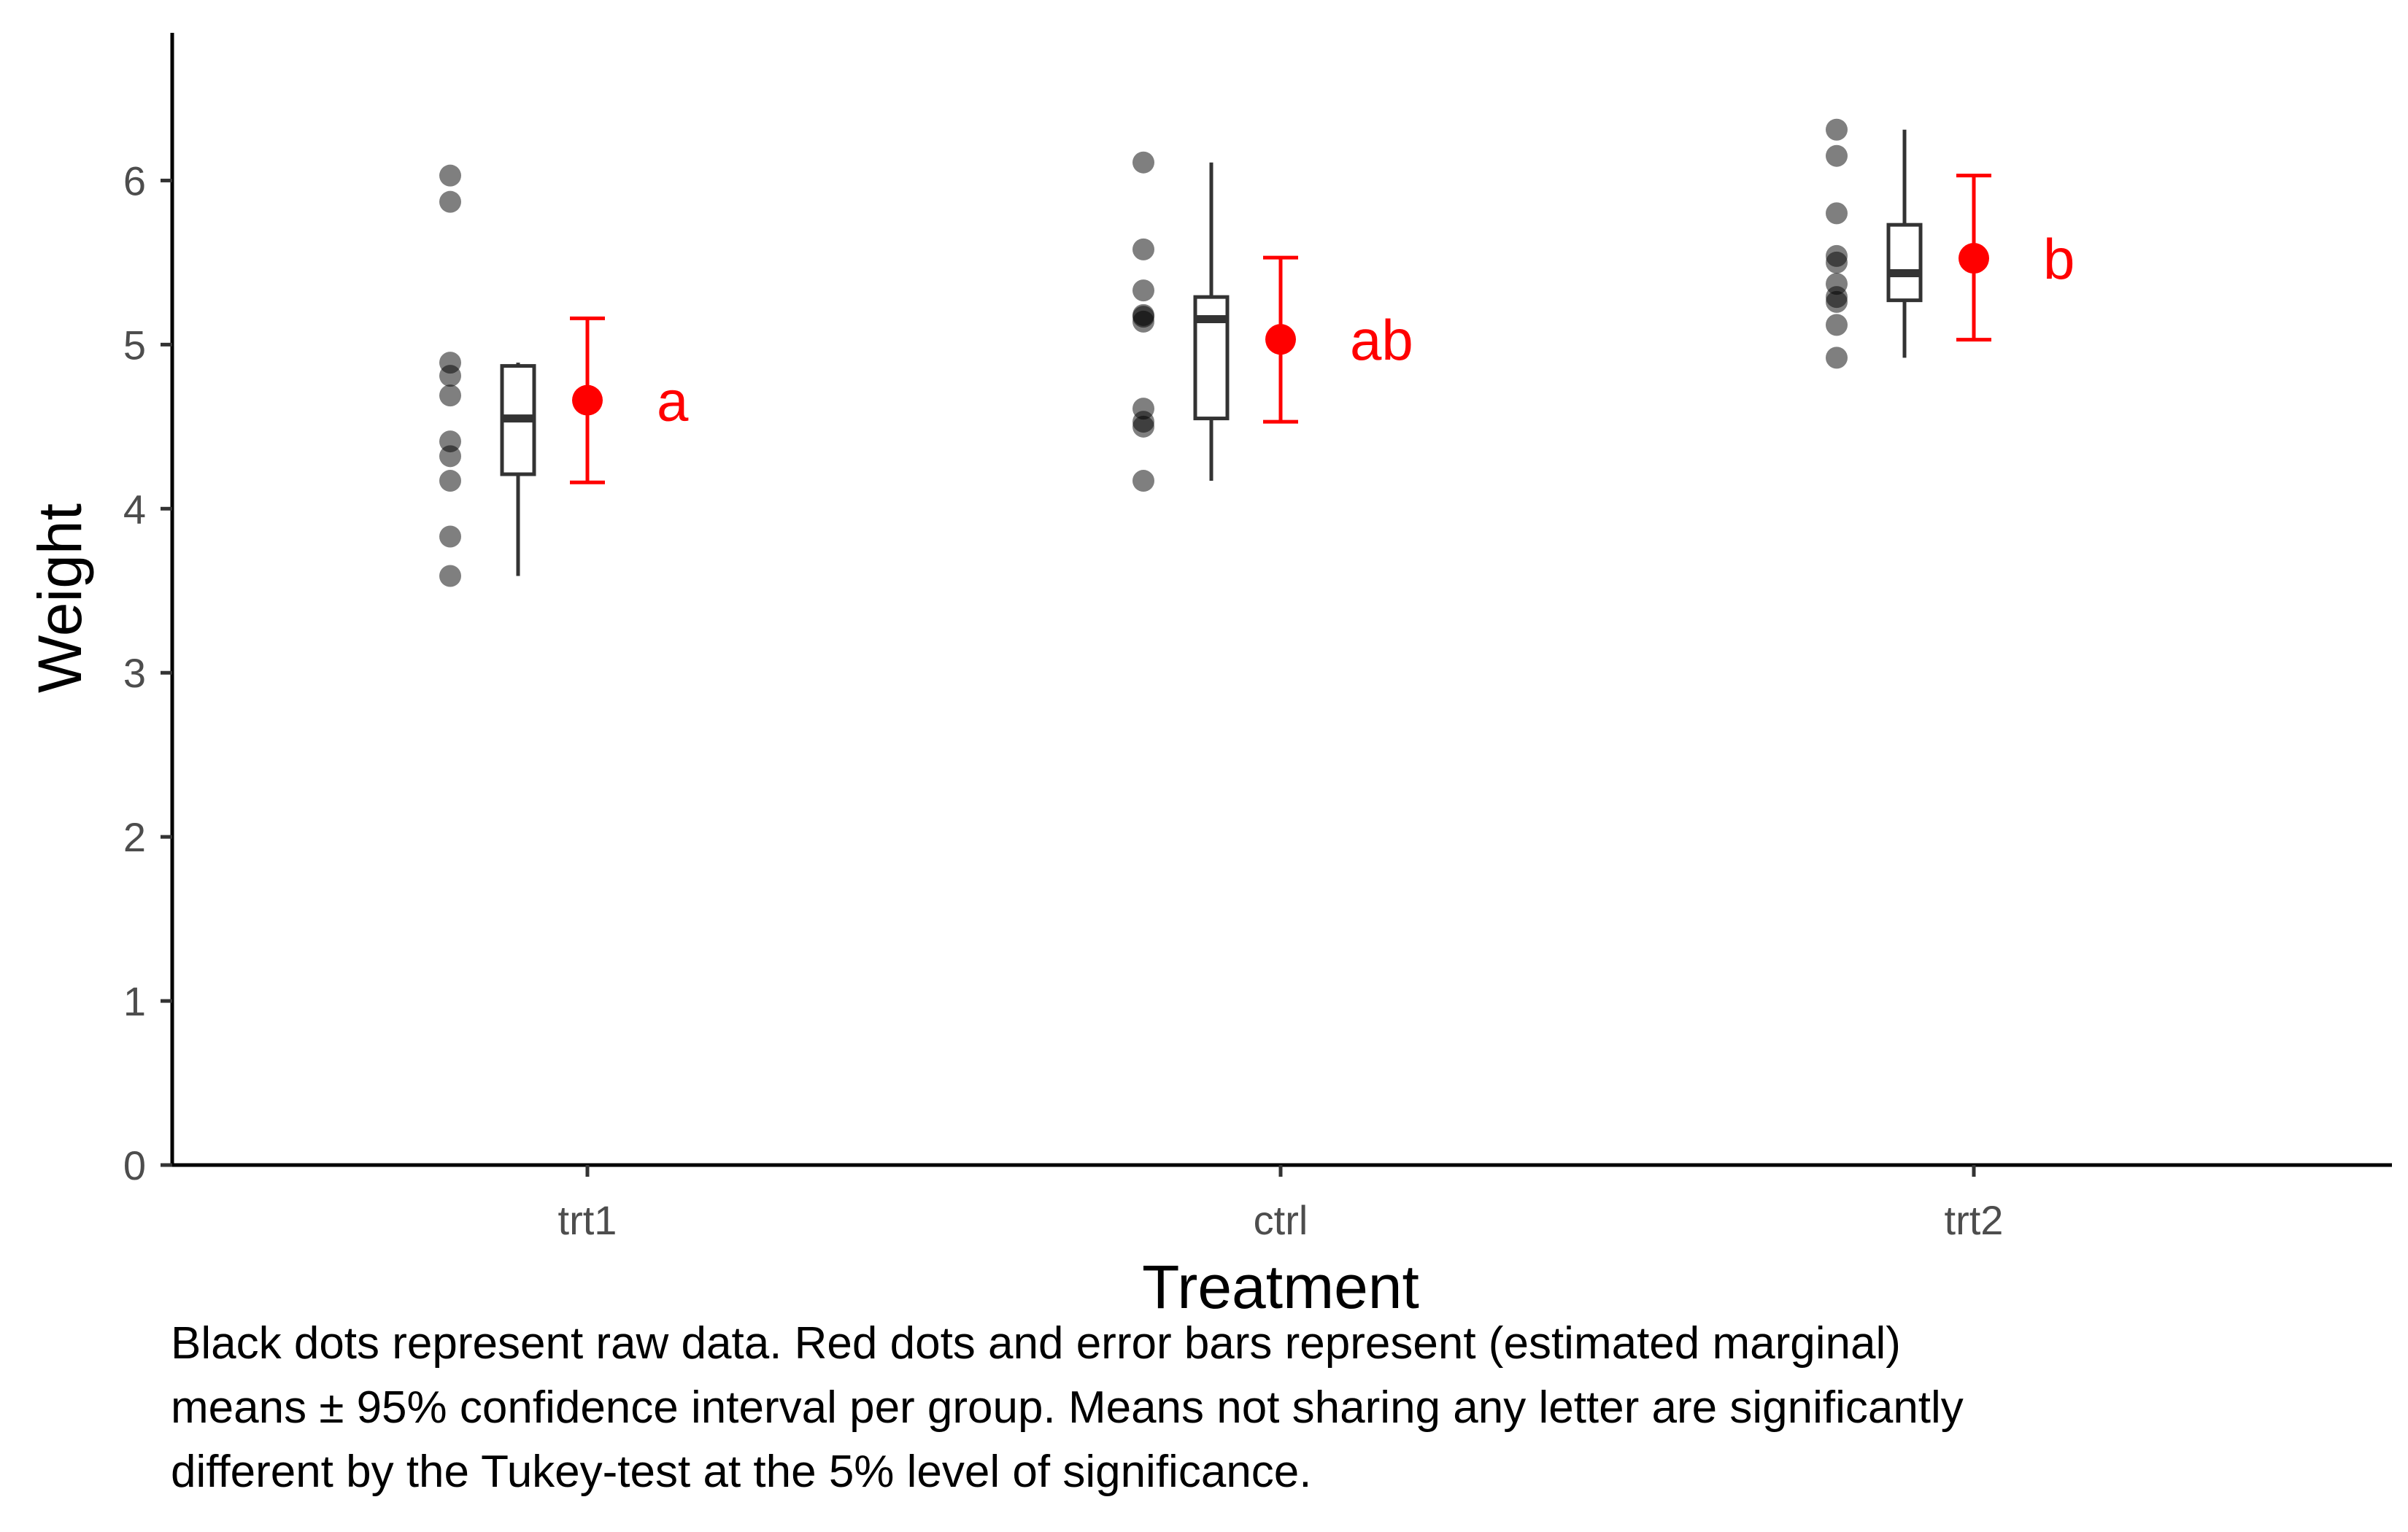  I want to click on group-trt2: b, so click(1950, 244).